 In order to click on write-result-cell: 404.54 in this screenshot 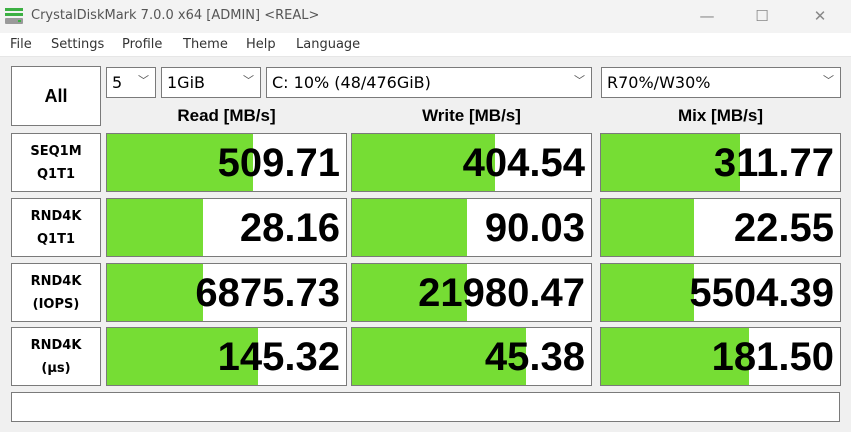, I will do `click(471, 162)`.